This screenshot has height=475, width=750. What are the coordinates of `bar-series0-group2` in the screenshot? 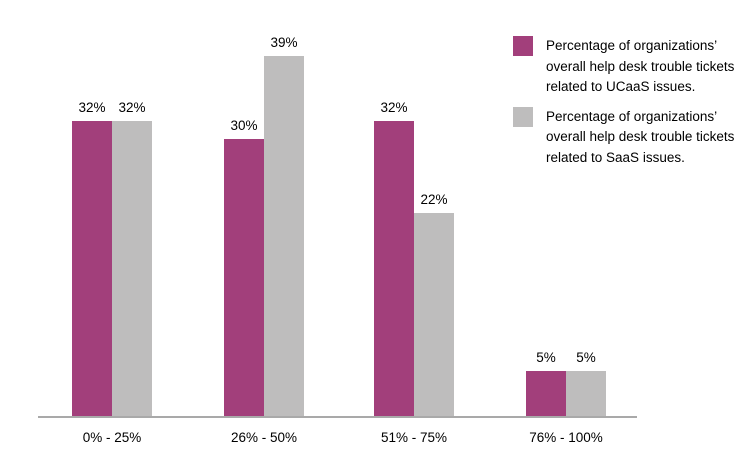 It's located at (394, 269).